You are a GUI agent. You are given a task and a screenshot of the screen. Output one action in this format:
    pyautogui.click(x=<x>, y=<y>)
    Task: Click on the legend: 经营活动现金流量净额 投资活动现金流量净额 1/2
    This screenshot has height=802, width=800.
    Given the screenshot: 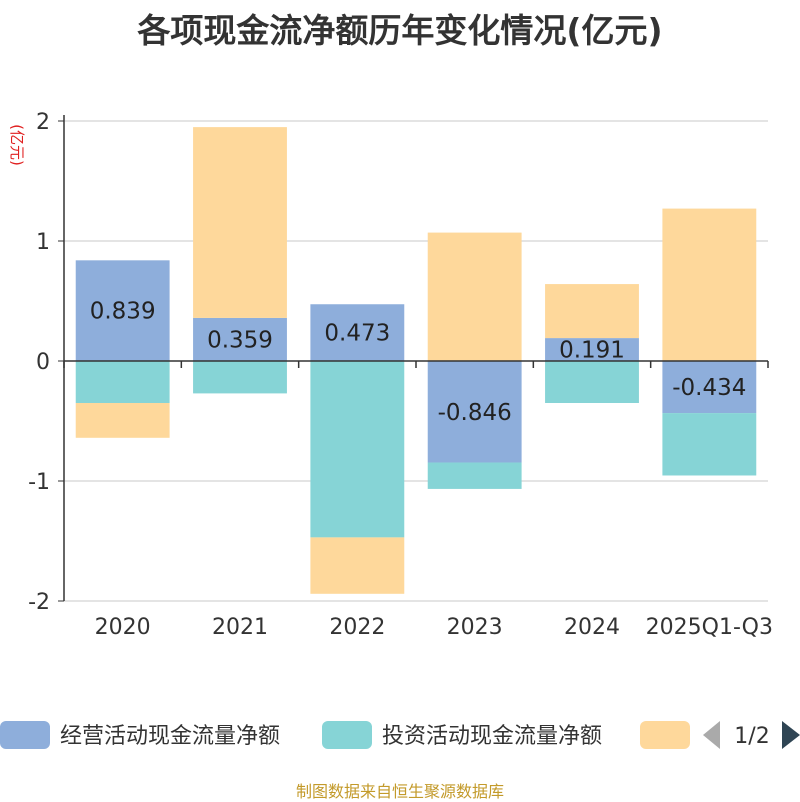 What is the action you would take?
    pyautogui.click(x=400, y=735)
    